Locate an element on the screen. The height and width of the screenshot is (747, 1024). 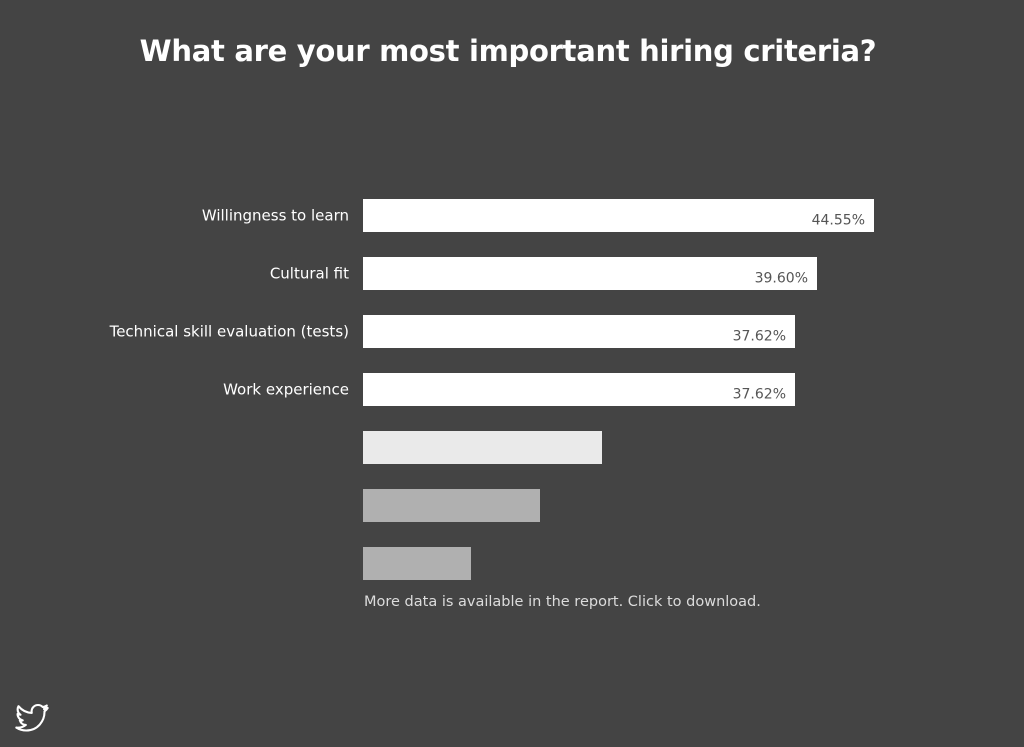
twitter-bird-icon is located at coordinates (32, 717).